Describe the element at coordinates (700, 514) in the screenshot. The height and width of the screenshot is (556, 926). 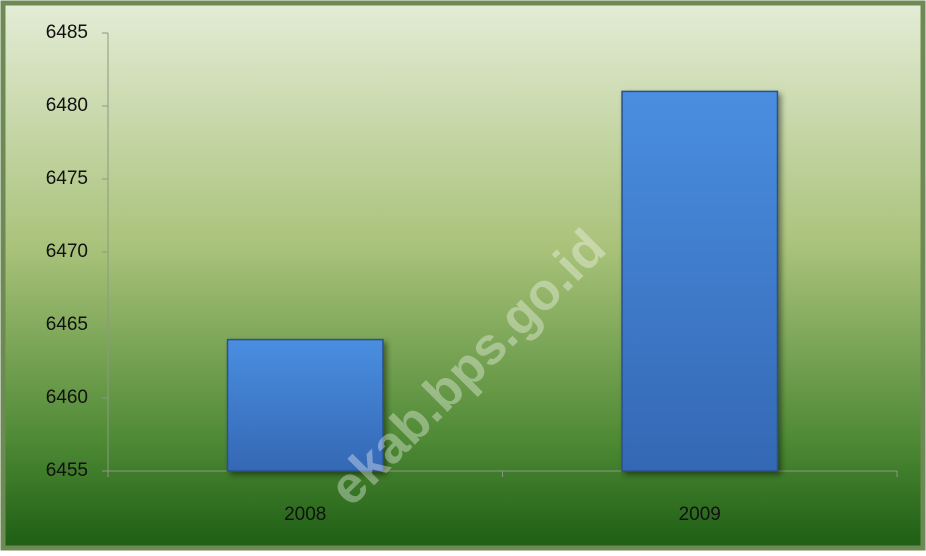
I see `x-tick-label: 2009` at that location.